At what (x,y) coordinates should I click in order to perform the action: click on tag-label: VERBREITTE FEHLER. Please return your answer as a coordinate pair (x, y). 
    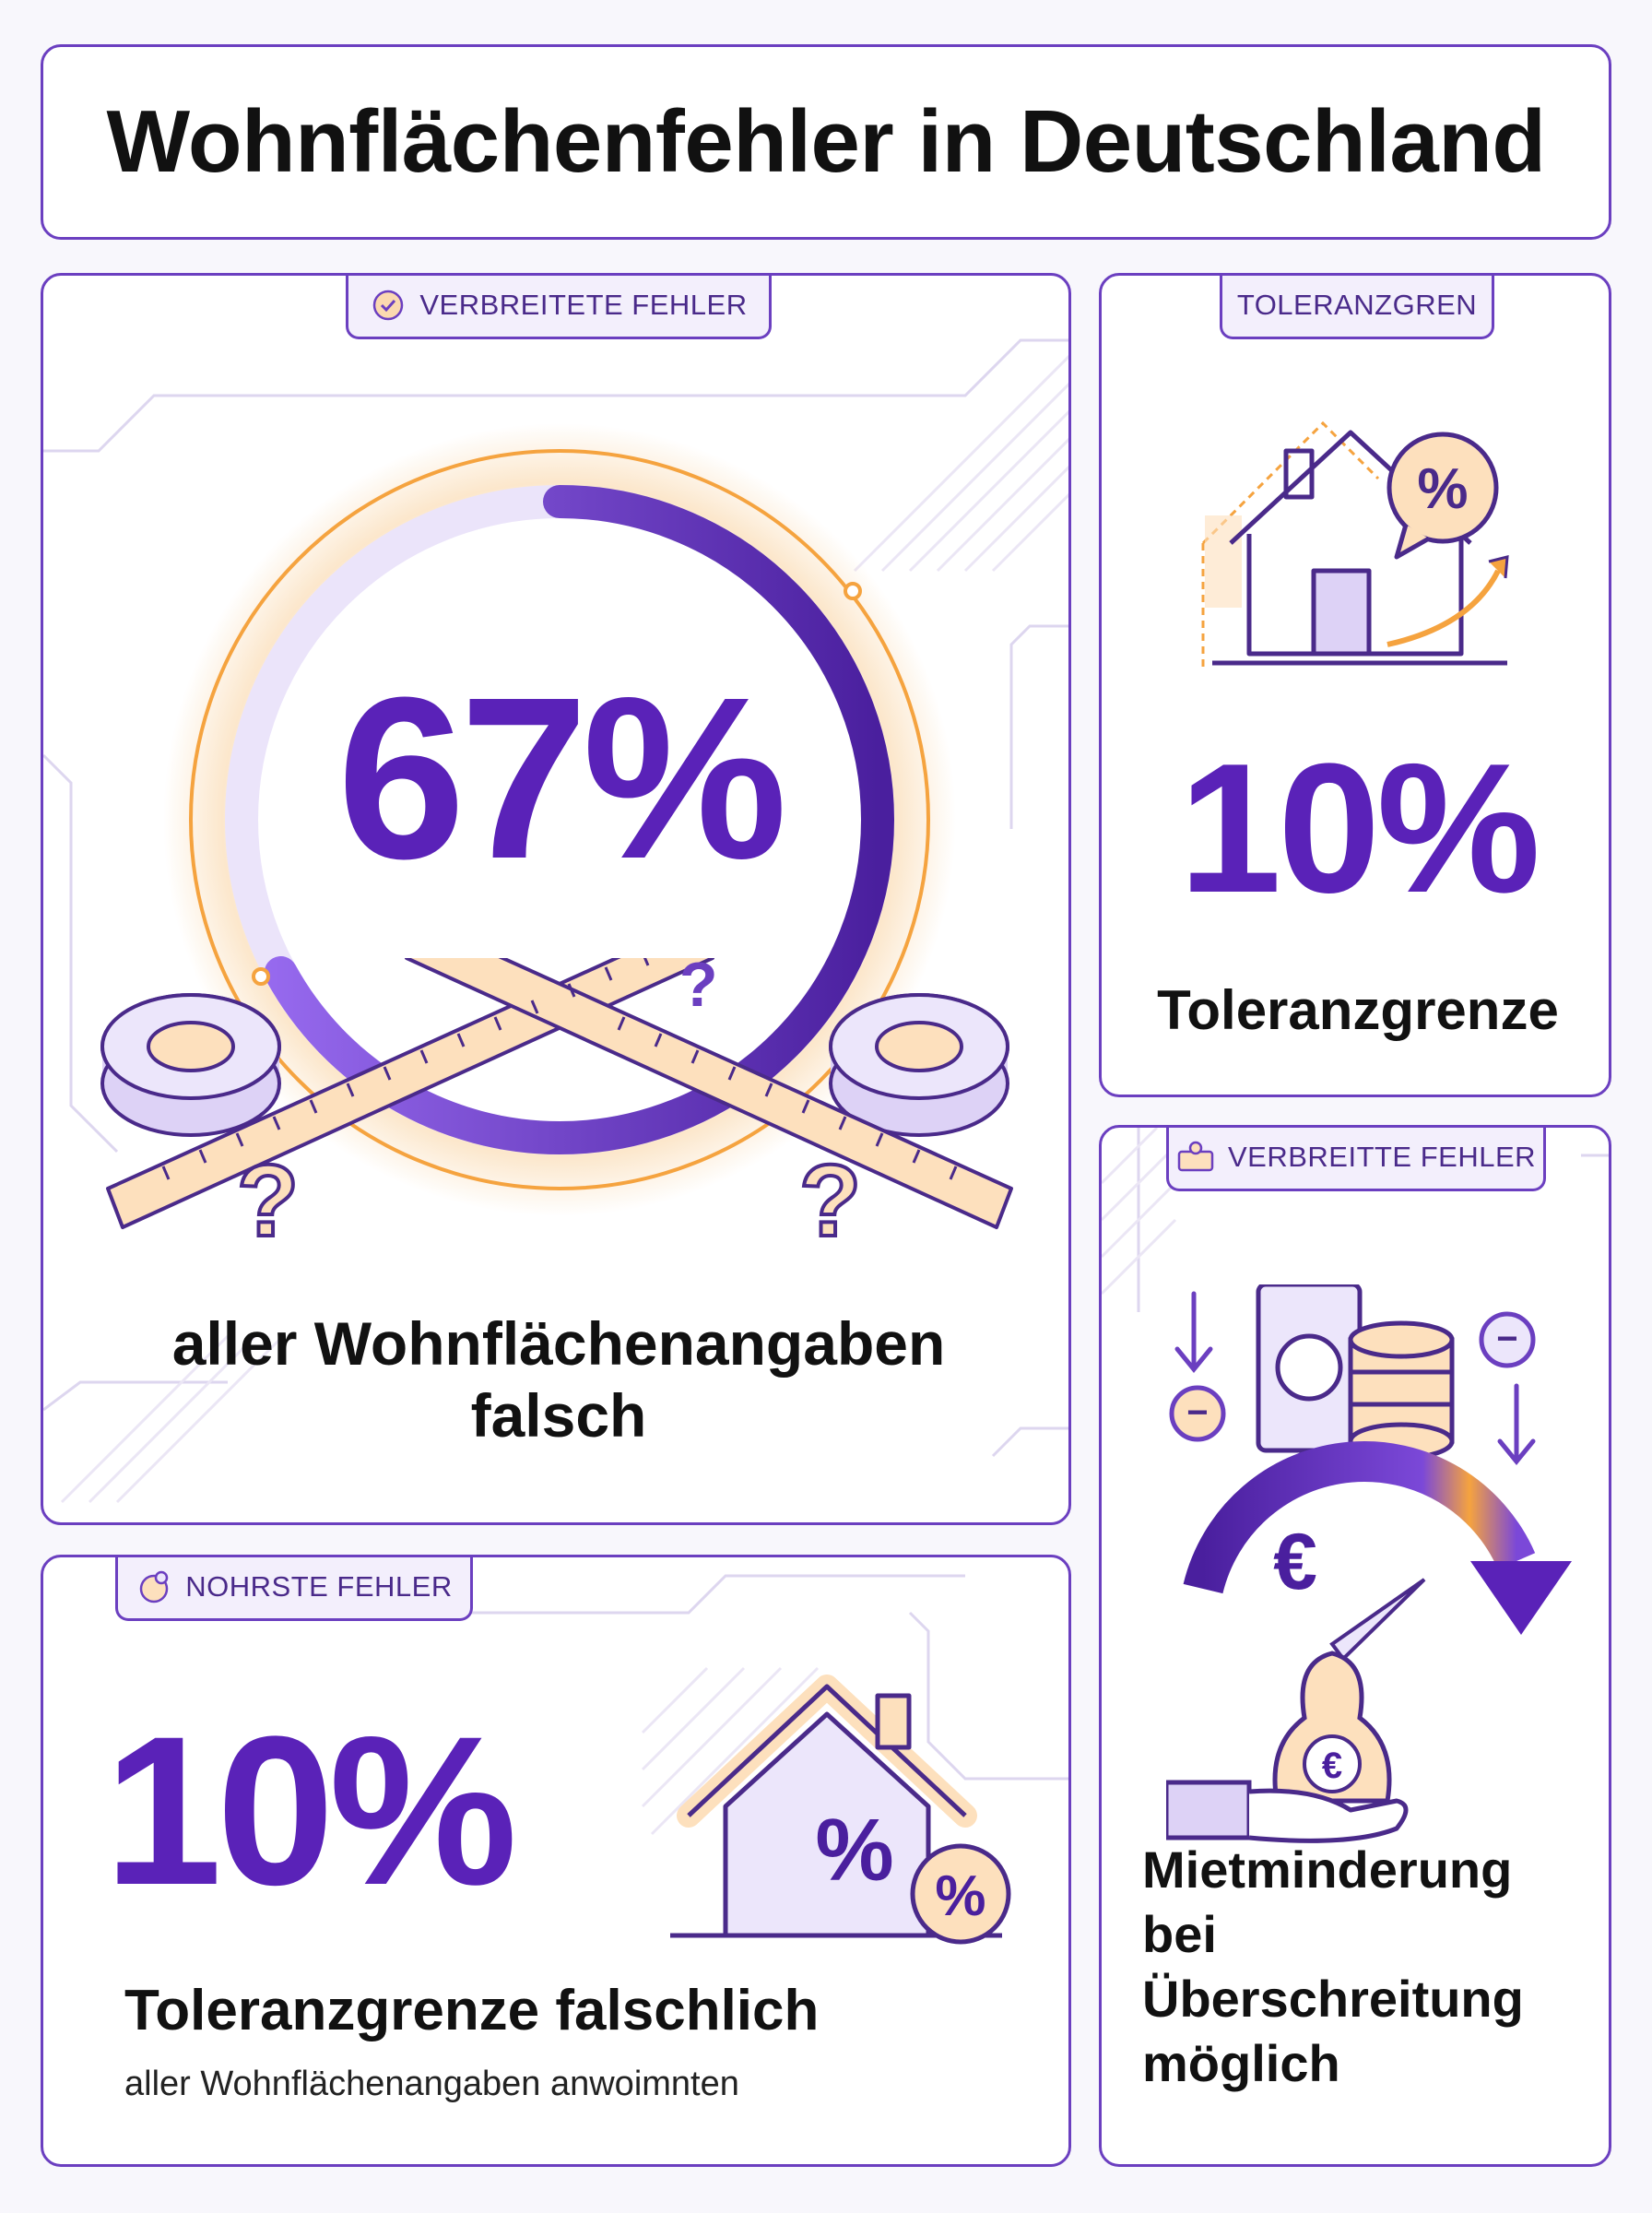
    Looking at the image, I should click on (1382, 1156).